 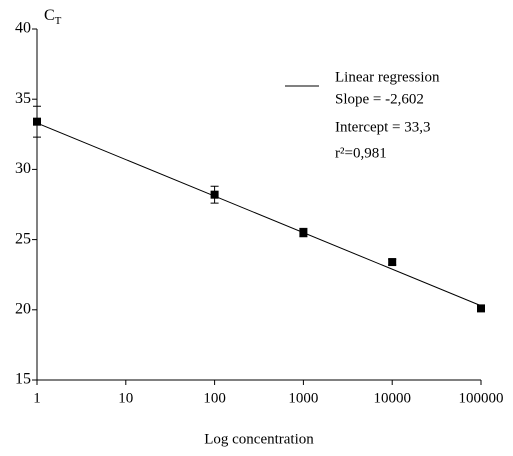 I want to click on intercept-label: Intercept = 33,3, so click(x=383, y=127).